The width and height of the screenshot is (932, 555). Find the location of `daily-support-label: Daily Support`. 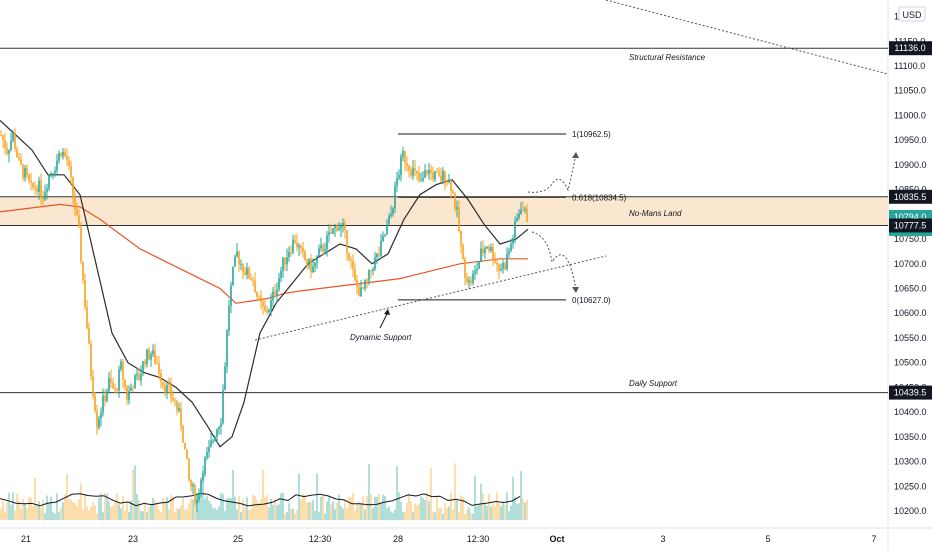

daily-support-label: Daily Support is located at coordinates (653, 383).